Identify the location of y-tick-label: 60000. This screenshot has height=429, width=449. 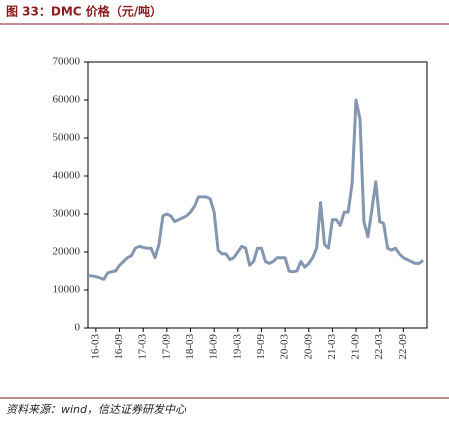
(67, 100).